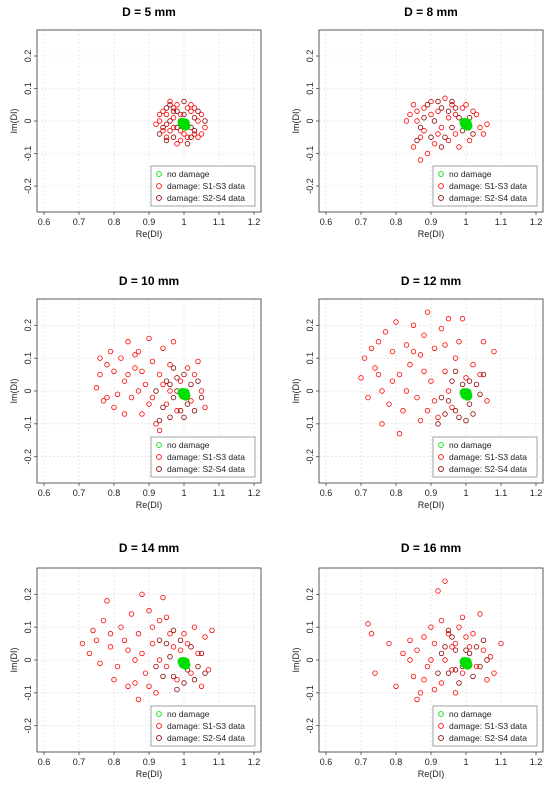  Describe the element at coordinates (396, 222) in the screenshot. I see `x-tick-label: 0.8` at that location.